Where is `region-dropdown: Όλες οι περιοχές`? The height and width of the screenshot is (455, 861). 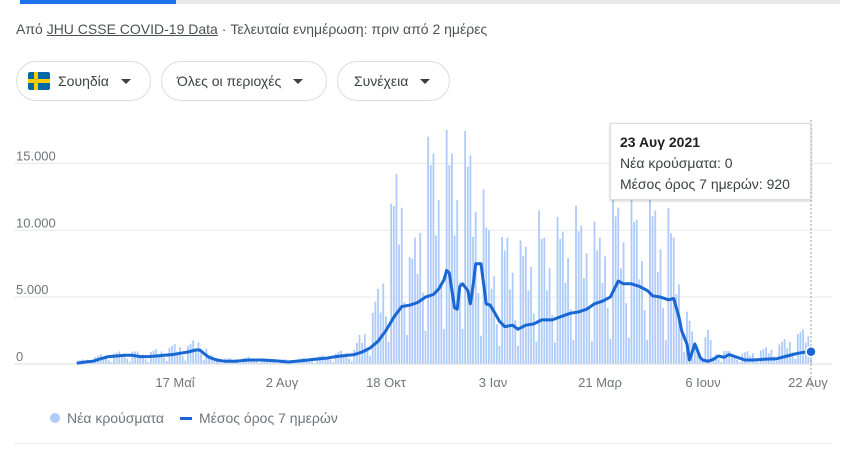
region-dropdown: Όλες οι περιοχές is located at coordinates (244, 81).